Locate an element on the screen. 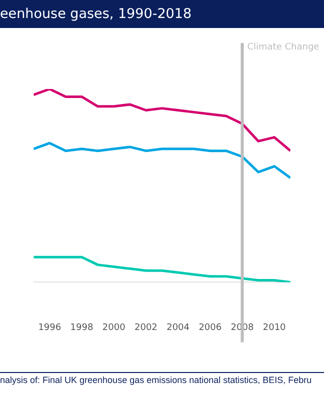 This screenshot has width=324, height=400. x-tick-label: 2002 is located at coordinates (146, 327).